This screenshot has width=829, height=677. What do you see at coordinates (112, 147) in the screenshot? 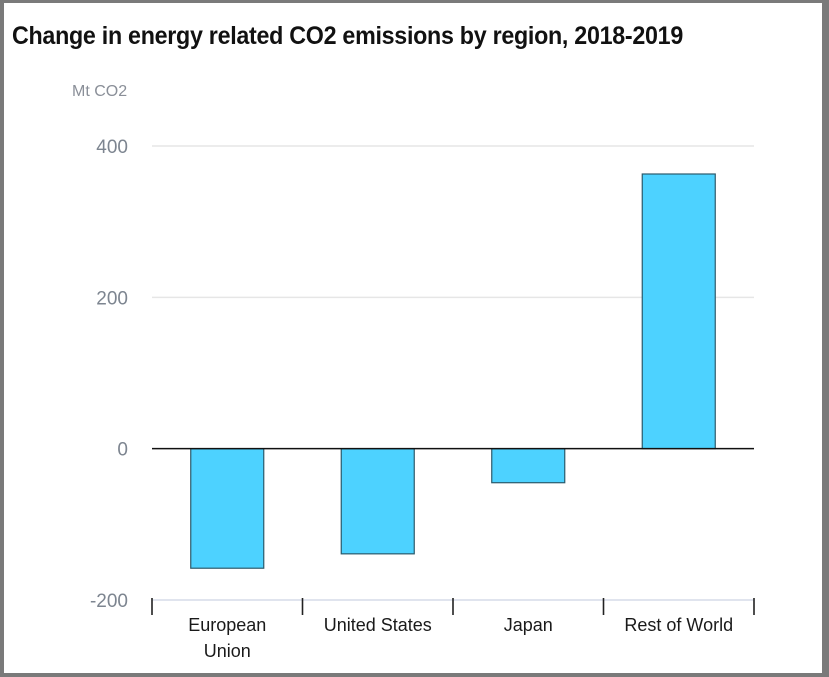
I see `y-tick-label: 400` at bounding box center [112, 147].